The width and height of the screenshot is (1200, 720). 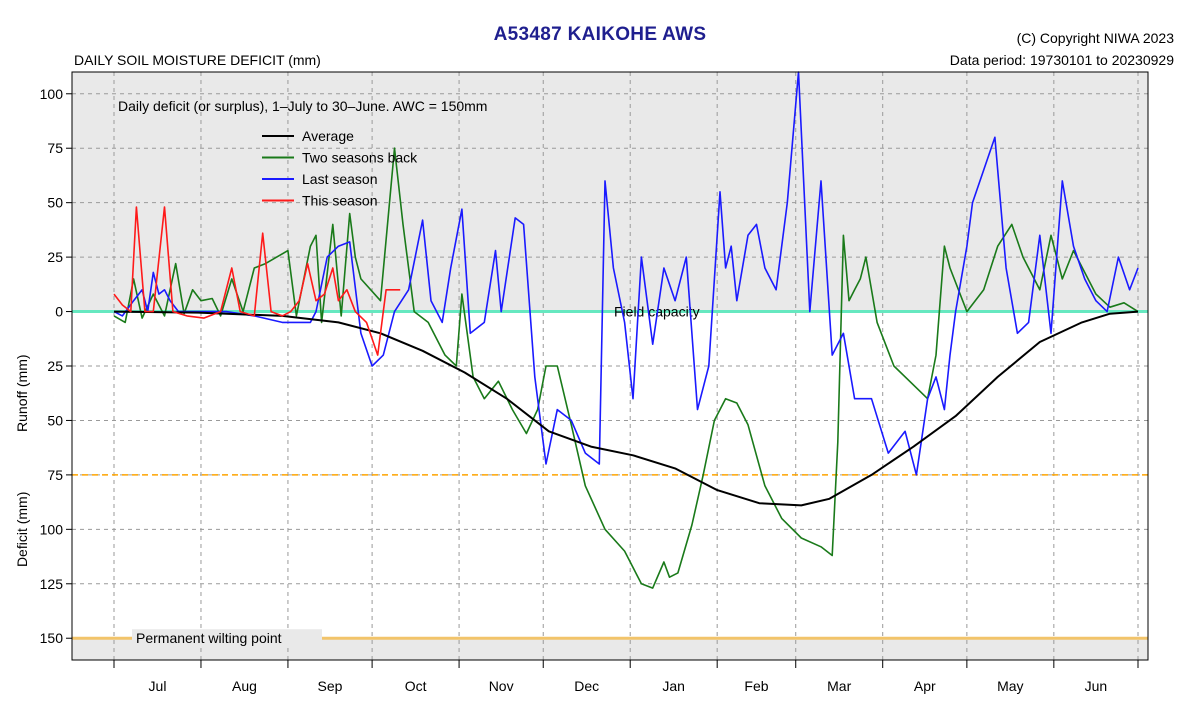 I want to click on wilting-point-label-bg, so click(x=227, y=638).